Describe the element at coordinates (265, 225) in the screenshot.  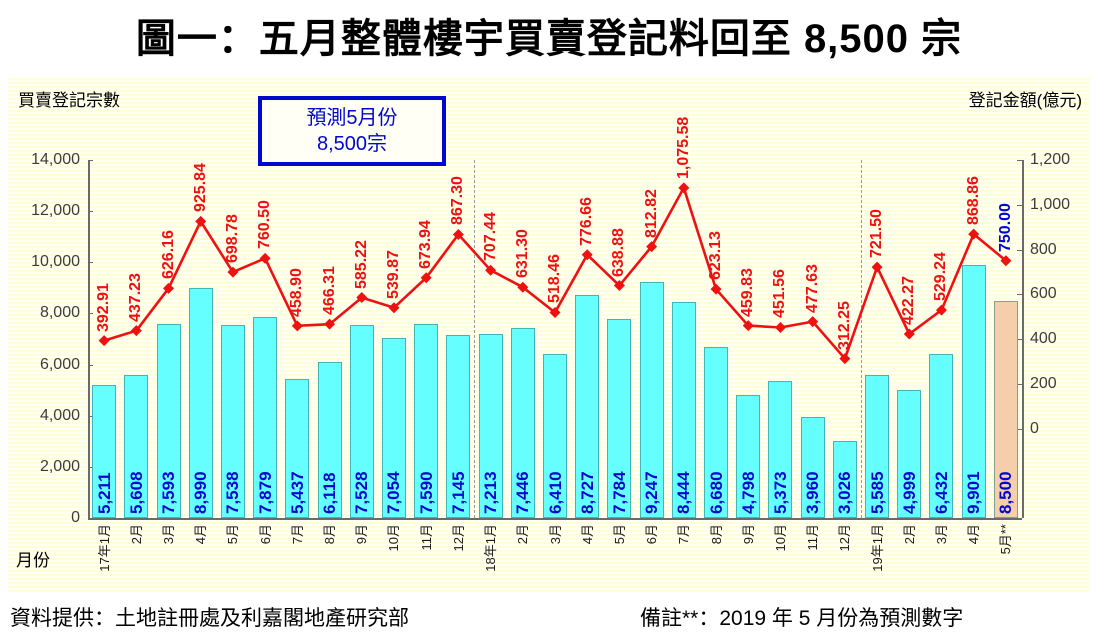
I see `line-value-label: 760.50` at that location.